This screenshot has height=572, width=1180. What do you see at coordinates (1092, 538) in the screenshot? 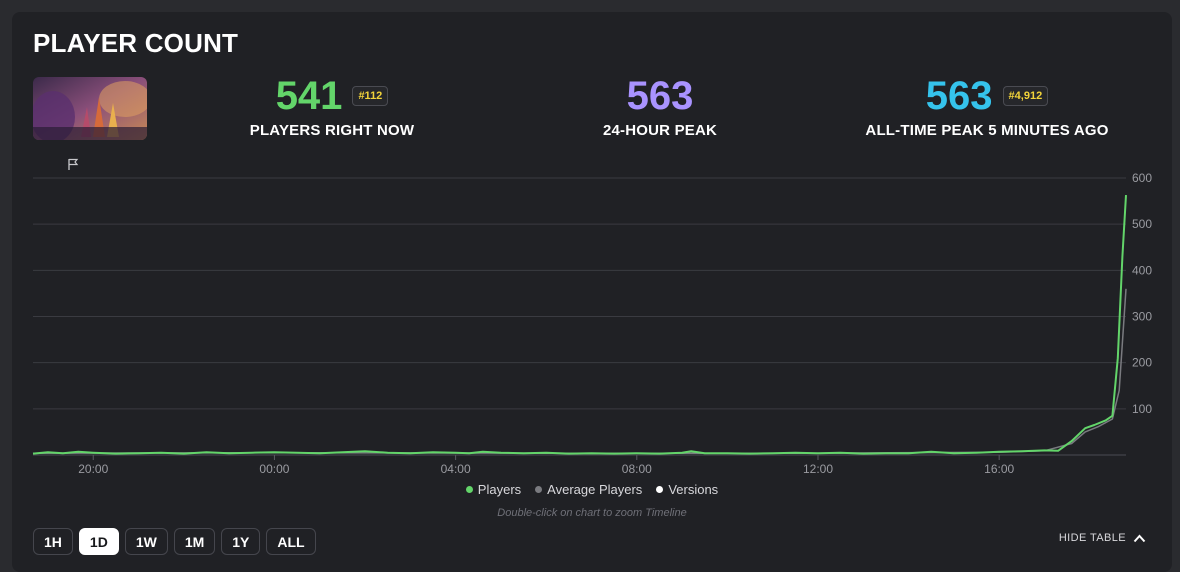
I see `hide-table-label: HIDE TABLE` at bounding box center [1092, 538].